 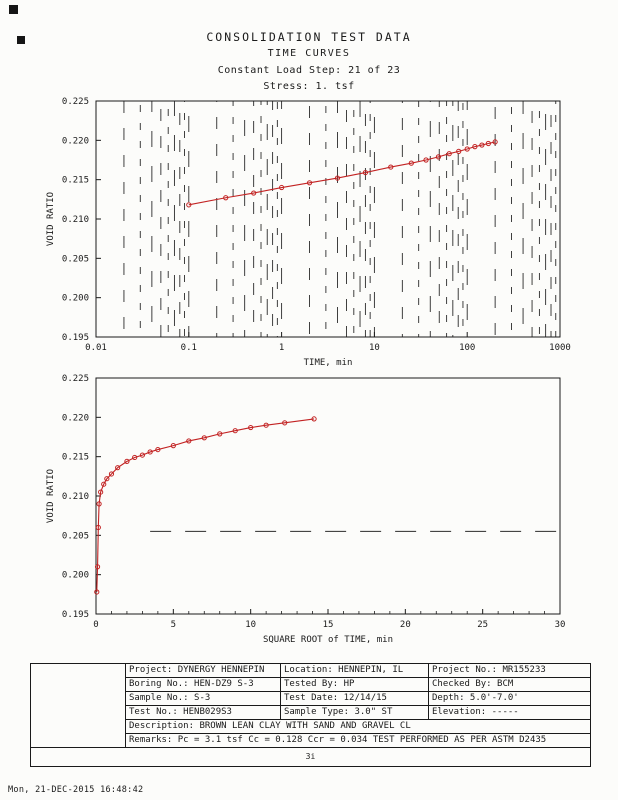 I want to click on field-project: Project: DYNERGY HENNEPIN, so click(x=203, y=671).